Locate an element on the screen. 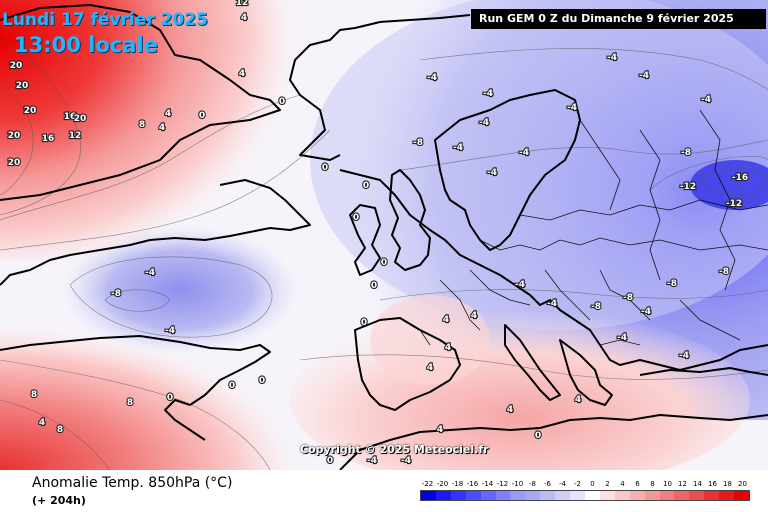 This screenshot has width=768, height=512. color-scale-label: 0 is located at coordinates (592, 484).